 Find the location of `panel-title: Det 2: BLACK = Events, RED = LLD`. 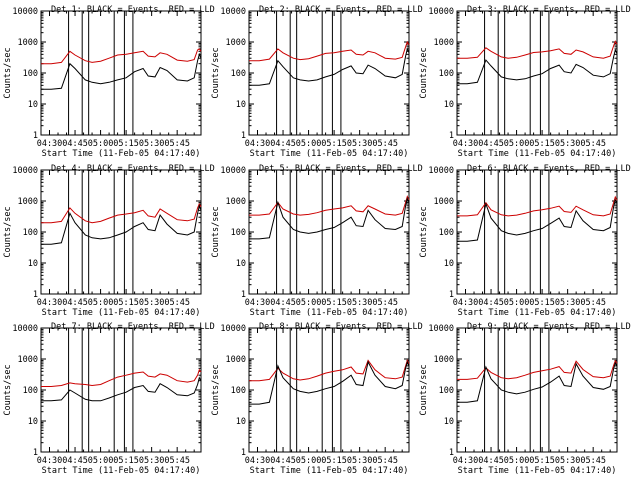

panel-title: Det 2: BLACK = Events, RED = LLD is located at coordinates (341, 10).